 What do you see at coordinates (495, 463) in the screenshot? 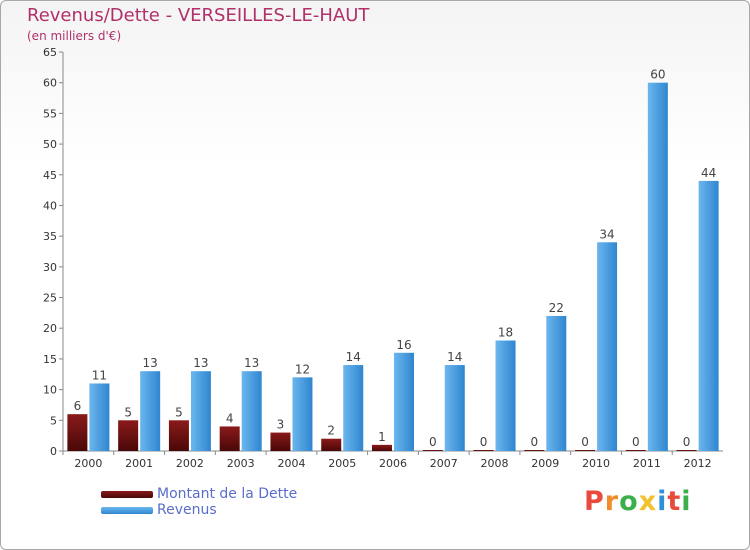
I see `x-tick-label: 2008` at bounding box center [495, 463].